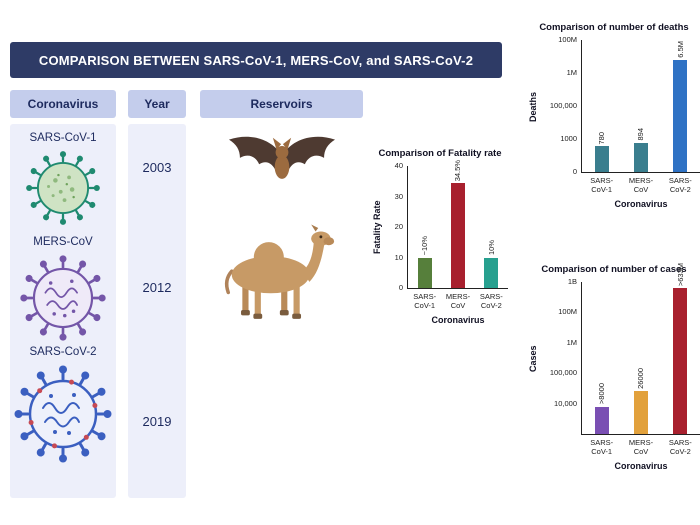  I want to click on bar-slot: ~10%, so click(424, 227).